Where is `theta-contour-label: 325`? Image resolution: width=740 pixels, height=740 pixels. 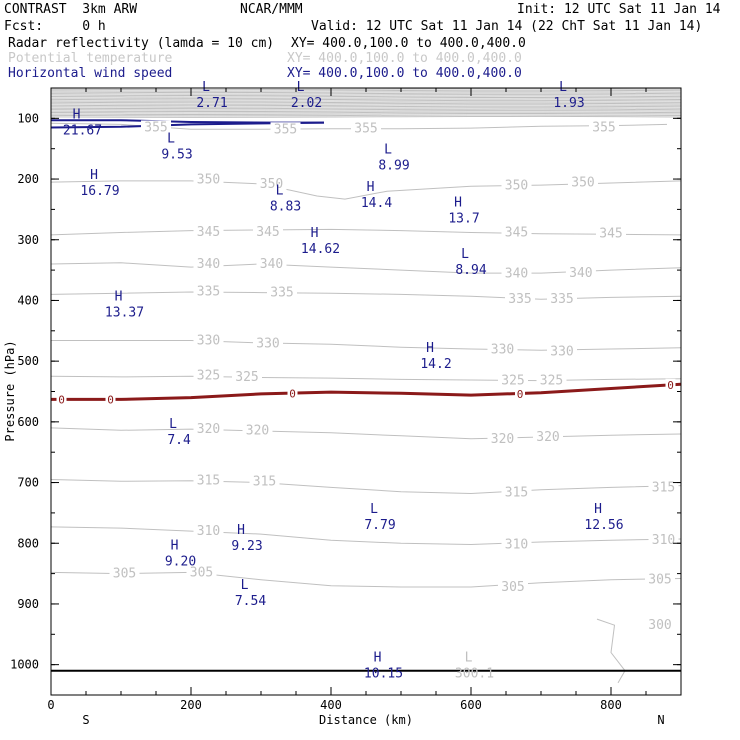
theta-contour-label: 325 is located at coordinates (551, 381).